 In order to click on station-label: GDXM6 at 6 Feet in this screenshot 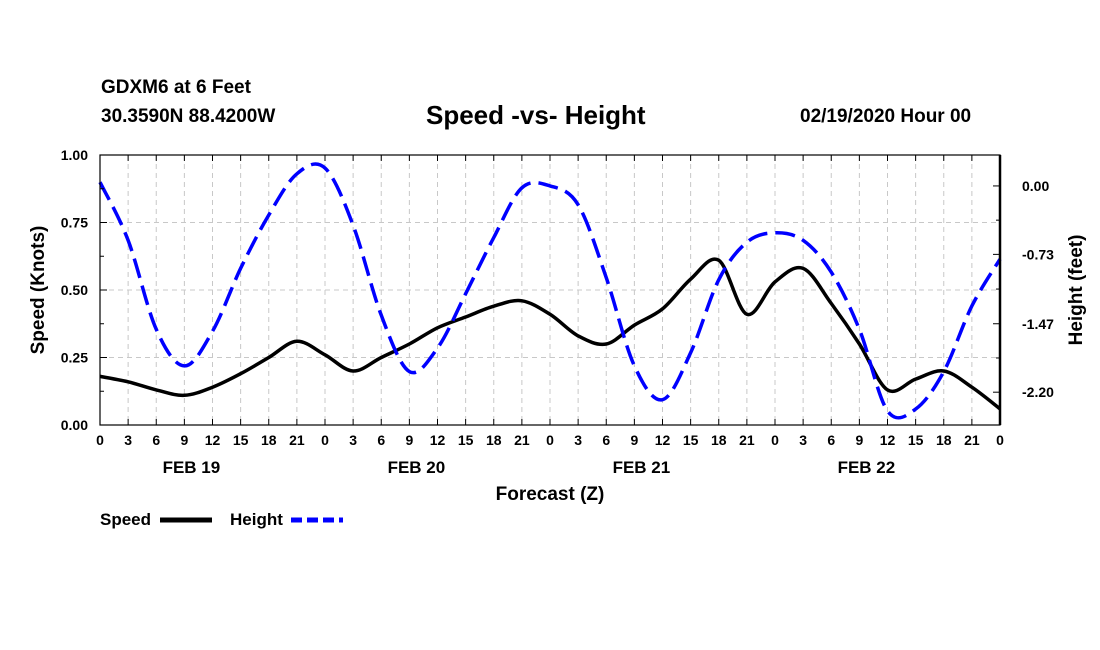, I will do `click(176, 87)`.